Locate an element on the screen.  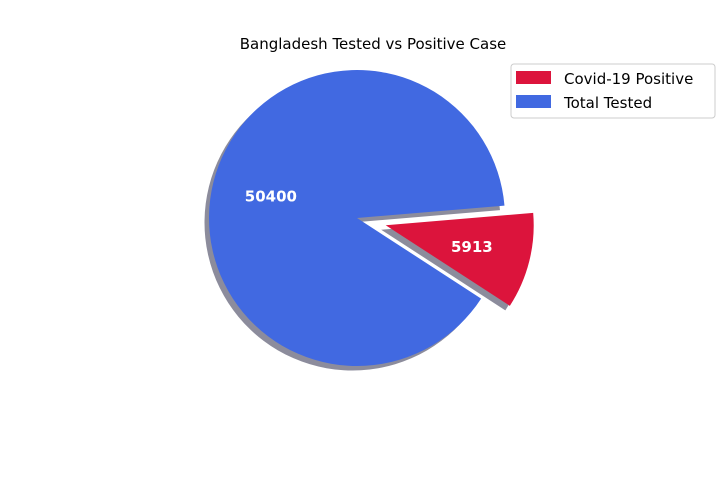
legend-label-total-tested: Total Tested is located at coordinates (607, 103).